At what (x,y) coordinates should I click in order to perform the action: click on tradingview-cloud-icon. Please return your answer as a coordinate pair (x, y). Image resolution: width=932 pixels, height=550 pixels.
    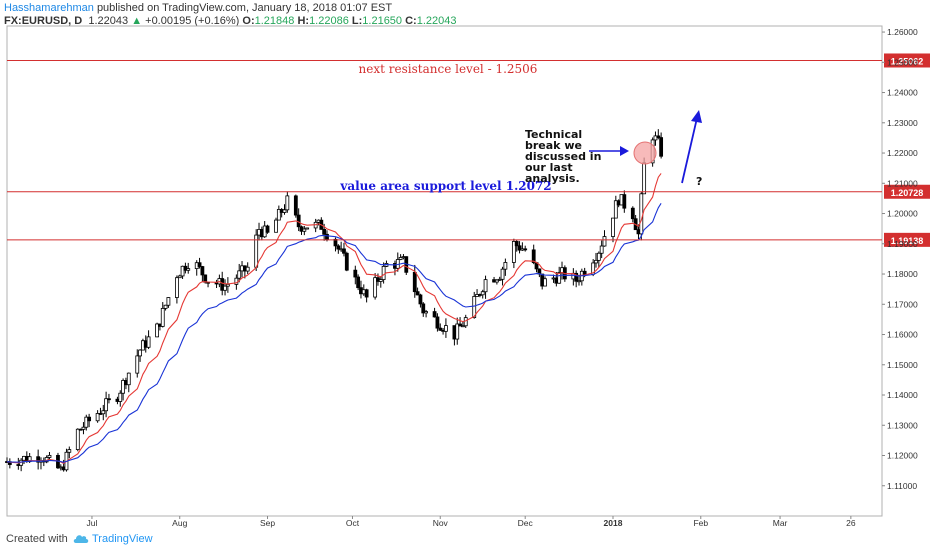
    Looking at the image, I should click on (81, 538).